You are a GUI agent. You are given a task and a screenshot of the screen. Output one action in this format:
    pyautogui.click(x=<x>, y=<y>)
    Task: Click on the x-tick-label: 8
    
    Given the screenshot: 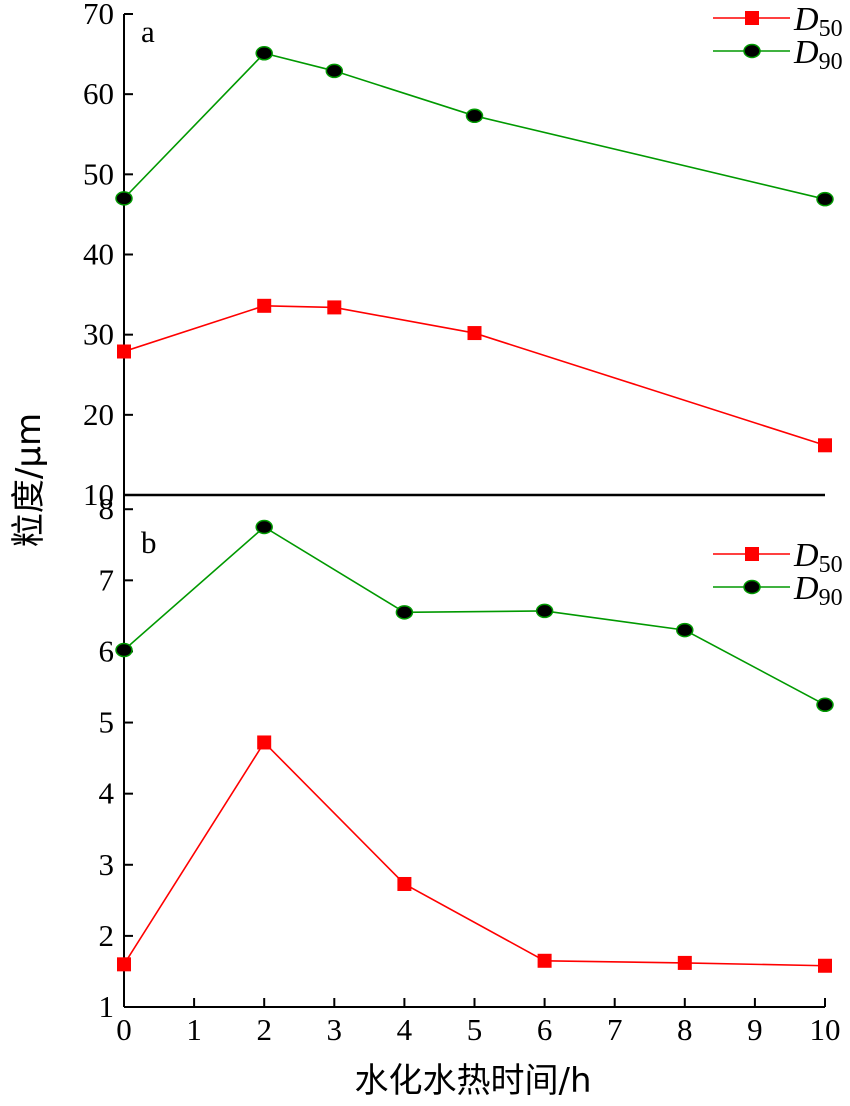 What is the action you would take?
    pyautogui.click(x=685, y=1029)
    